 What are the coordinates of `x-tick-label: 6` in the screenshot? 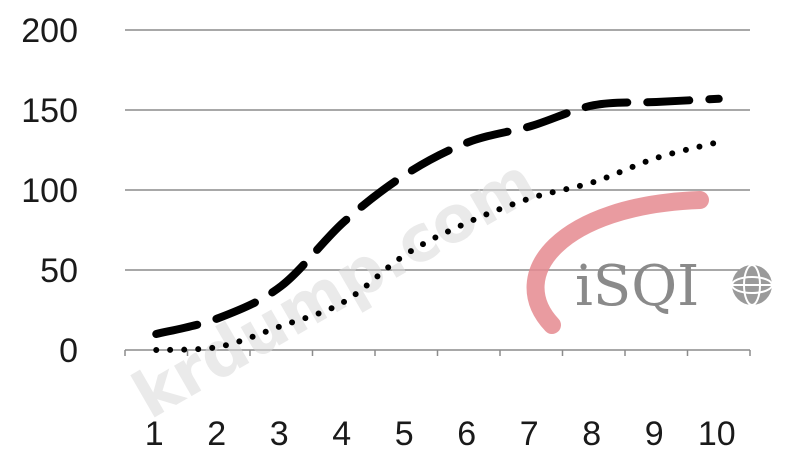 It's located at (466, 434).